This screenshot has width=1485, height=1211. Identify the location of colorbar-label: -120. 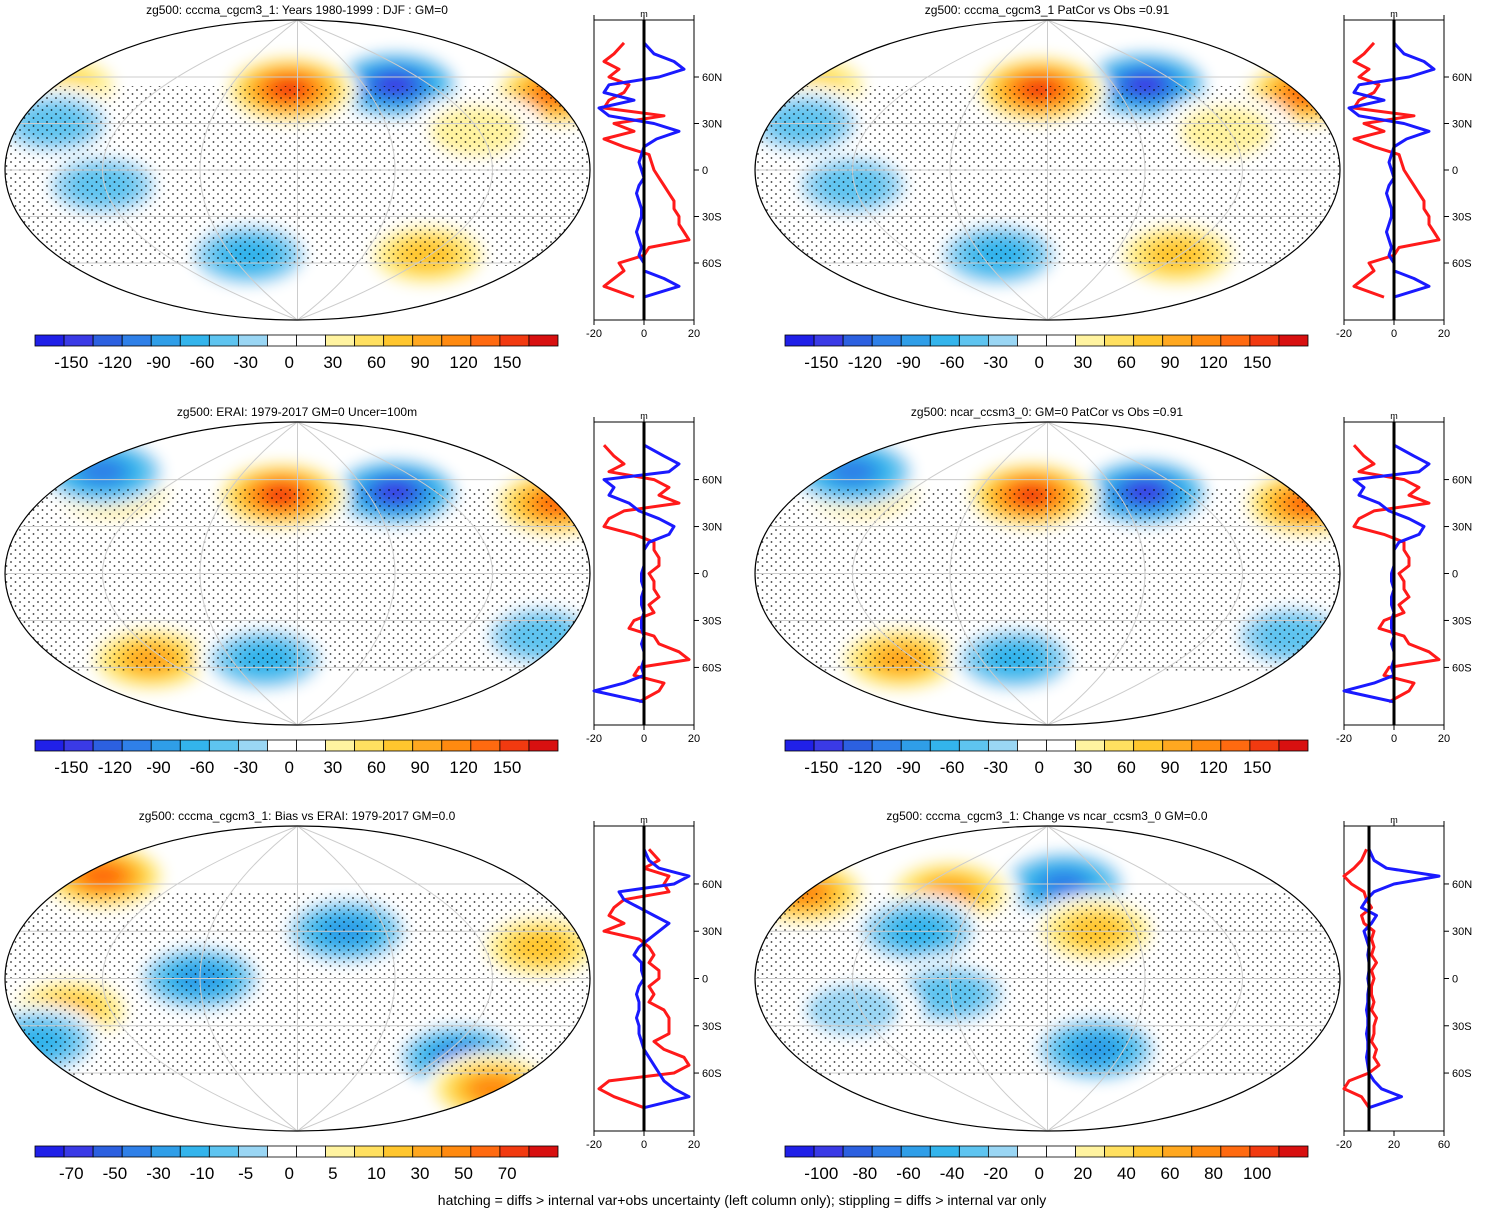
(115, 767).